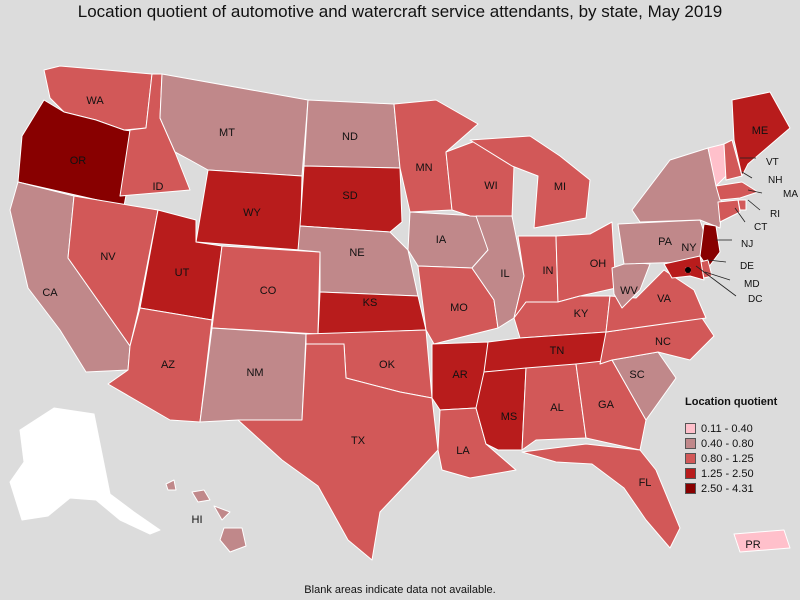 The image size is (800, 600). What do you see at coordinates (760, 227) in the screenshot?
I see `state-label-ct: CT` at bounding box center [760, 227].